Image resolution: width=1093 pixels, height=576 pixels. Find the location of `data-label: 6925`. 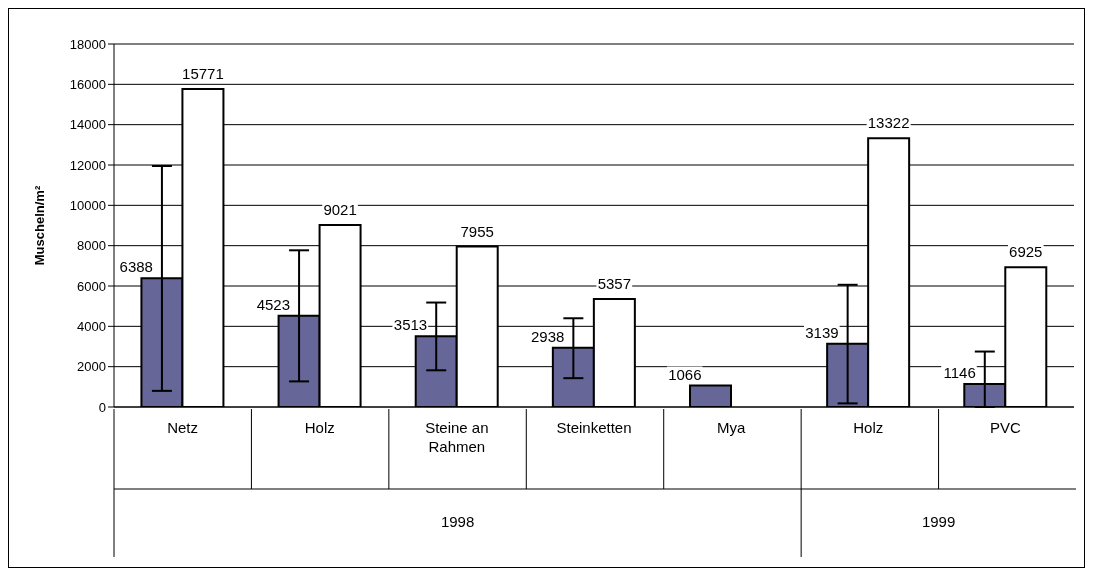

data-label: 6925 is located at coordinates (1026, 252).